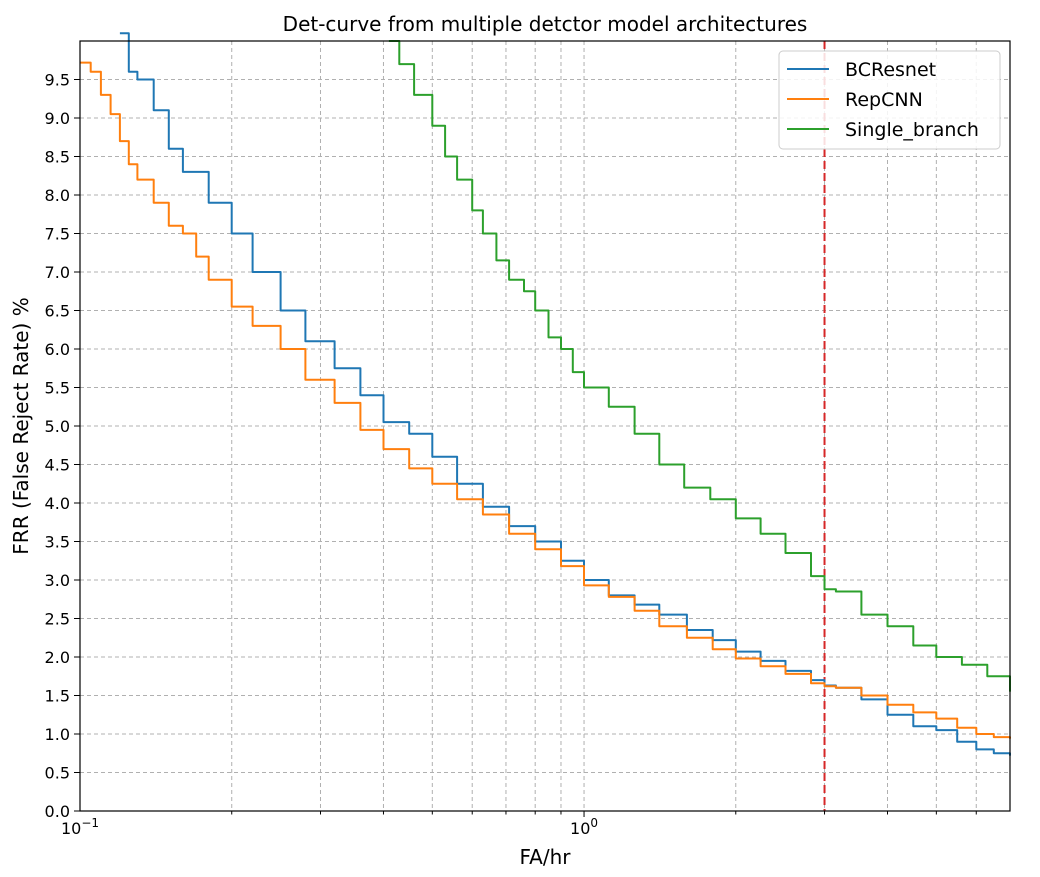  I want to click on y-tick-label: 2.5, so click(57, 619).